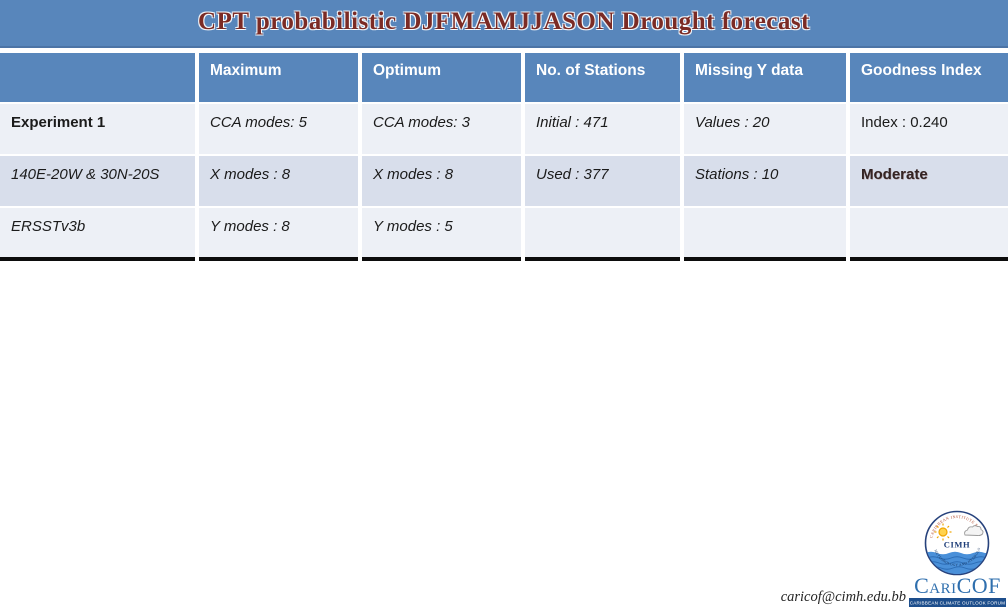 The height and width of the screenshot is (612, 1008). I want to click on cell-opt-cca-modes: CCA modes: 3, so click(442, 129).